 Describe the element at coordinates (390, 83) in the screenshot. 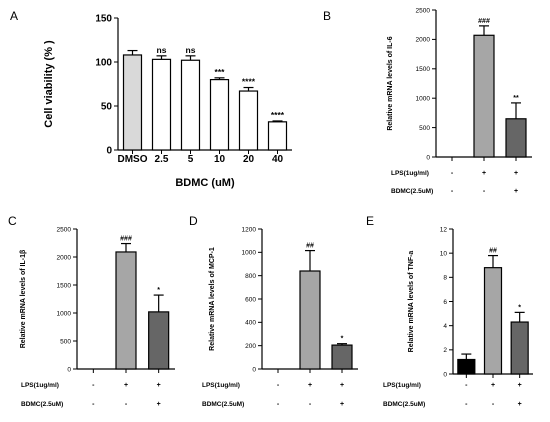

I see `y-axis-title: Relative mRNA levels of IL-6` at that location.